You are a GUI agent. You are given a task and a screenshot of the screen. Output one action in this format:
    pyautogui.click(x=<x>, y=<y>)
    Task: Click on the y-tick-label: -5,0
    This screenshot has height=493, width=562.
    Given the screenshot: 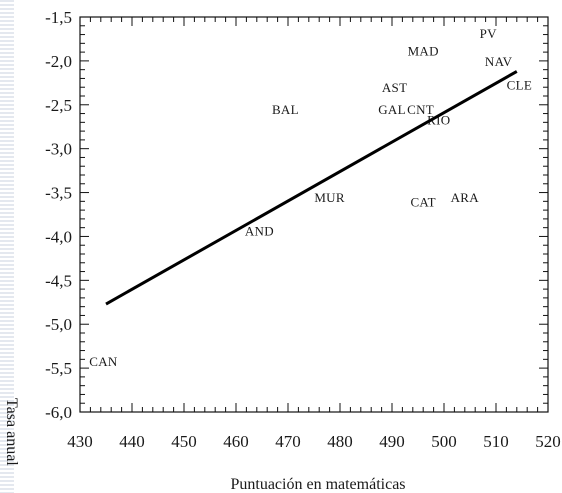 What is the action you would take?
    pyautogui.click(x=58, y=324)
    